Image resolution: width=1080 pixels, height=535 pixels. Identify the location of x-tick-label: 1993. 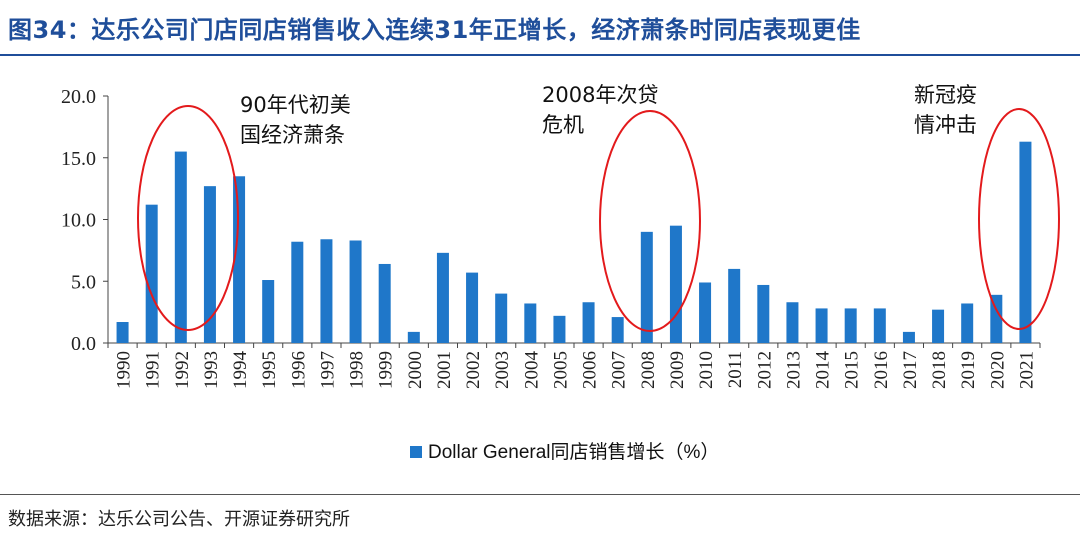
(211, 370).